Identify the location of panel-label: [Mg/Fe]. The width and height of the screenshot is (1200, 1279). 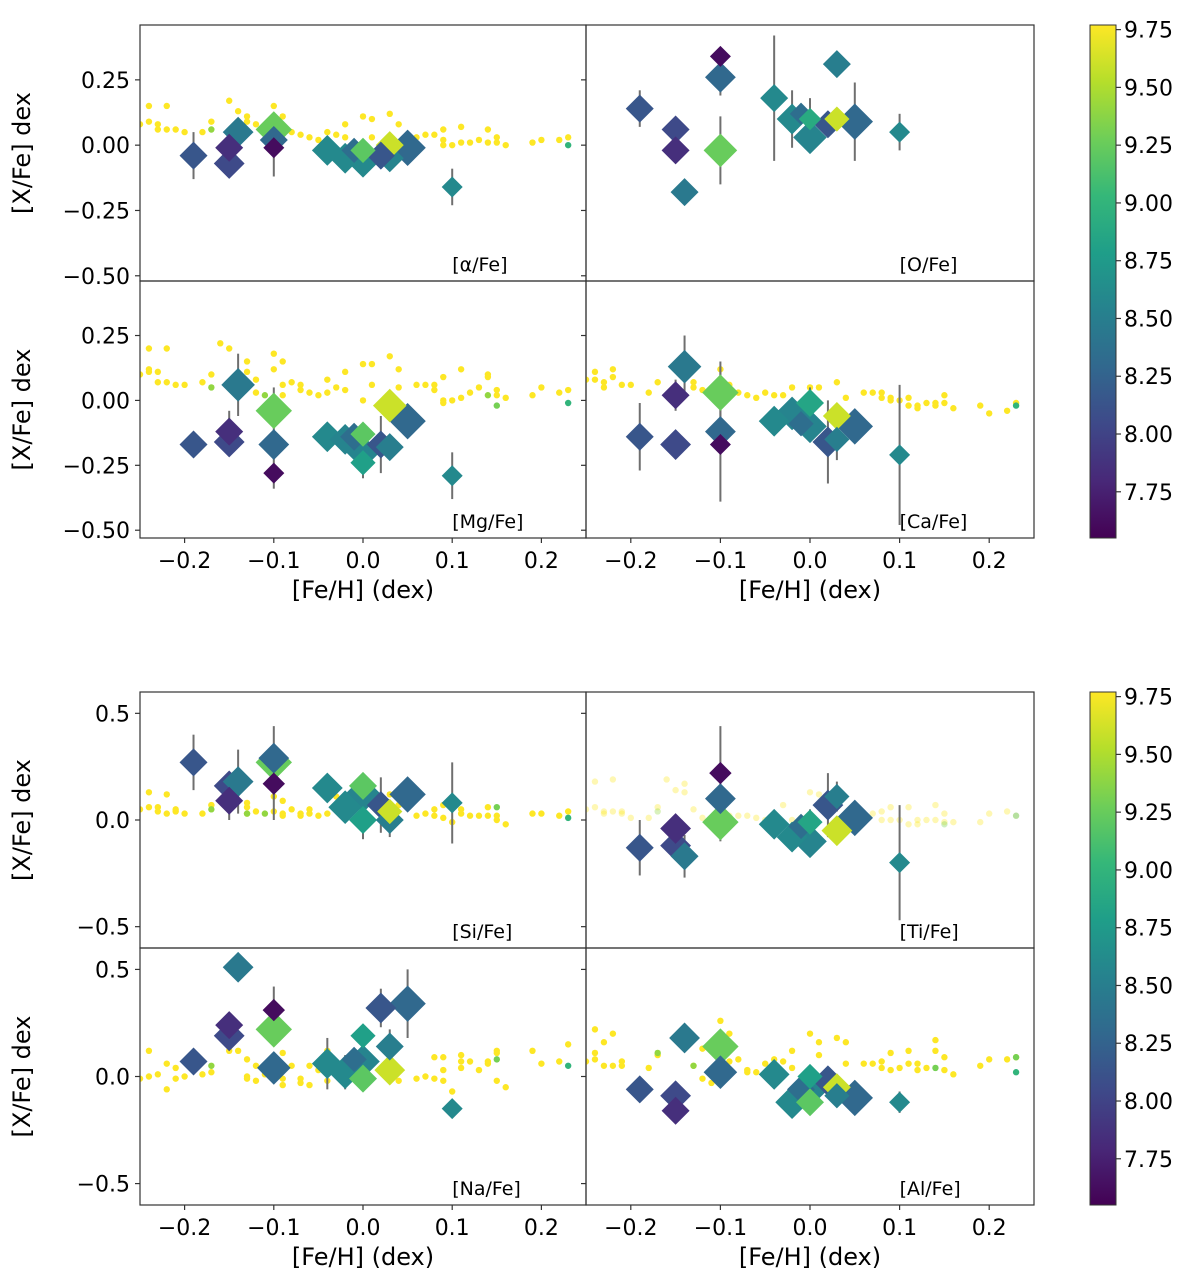
(487, 522).